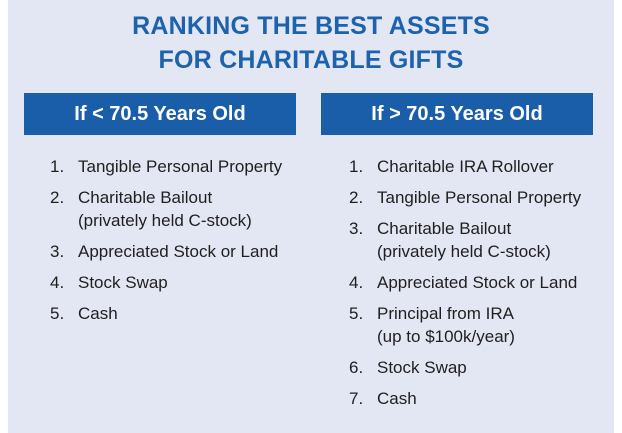  Describe the element at coordinates (457, 114) in the screenshot. I see `right-column-heading: If > 70.5 Years Old` at that location.